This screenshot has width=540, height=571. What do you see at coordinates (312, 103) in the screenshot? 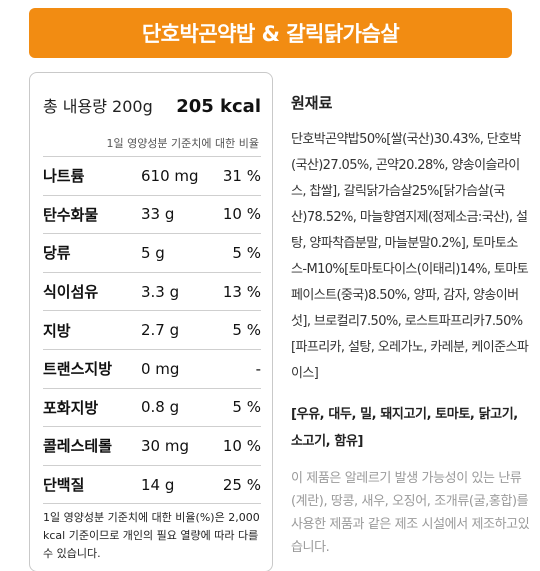
I see `ingredients-heading: 원재료` at bounding box center [312, 103].